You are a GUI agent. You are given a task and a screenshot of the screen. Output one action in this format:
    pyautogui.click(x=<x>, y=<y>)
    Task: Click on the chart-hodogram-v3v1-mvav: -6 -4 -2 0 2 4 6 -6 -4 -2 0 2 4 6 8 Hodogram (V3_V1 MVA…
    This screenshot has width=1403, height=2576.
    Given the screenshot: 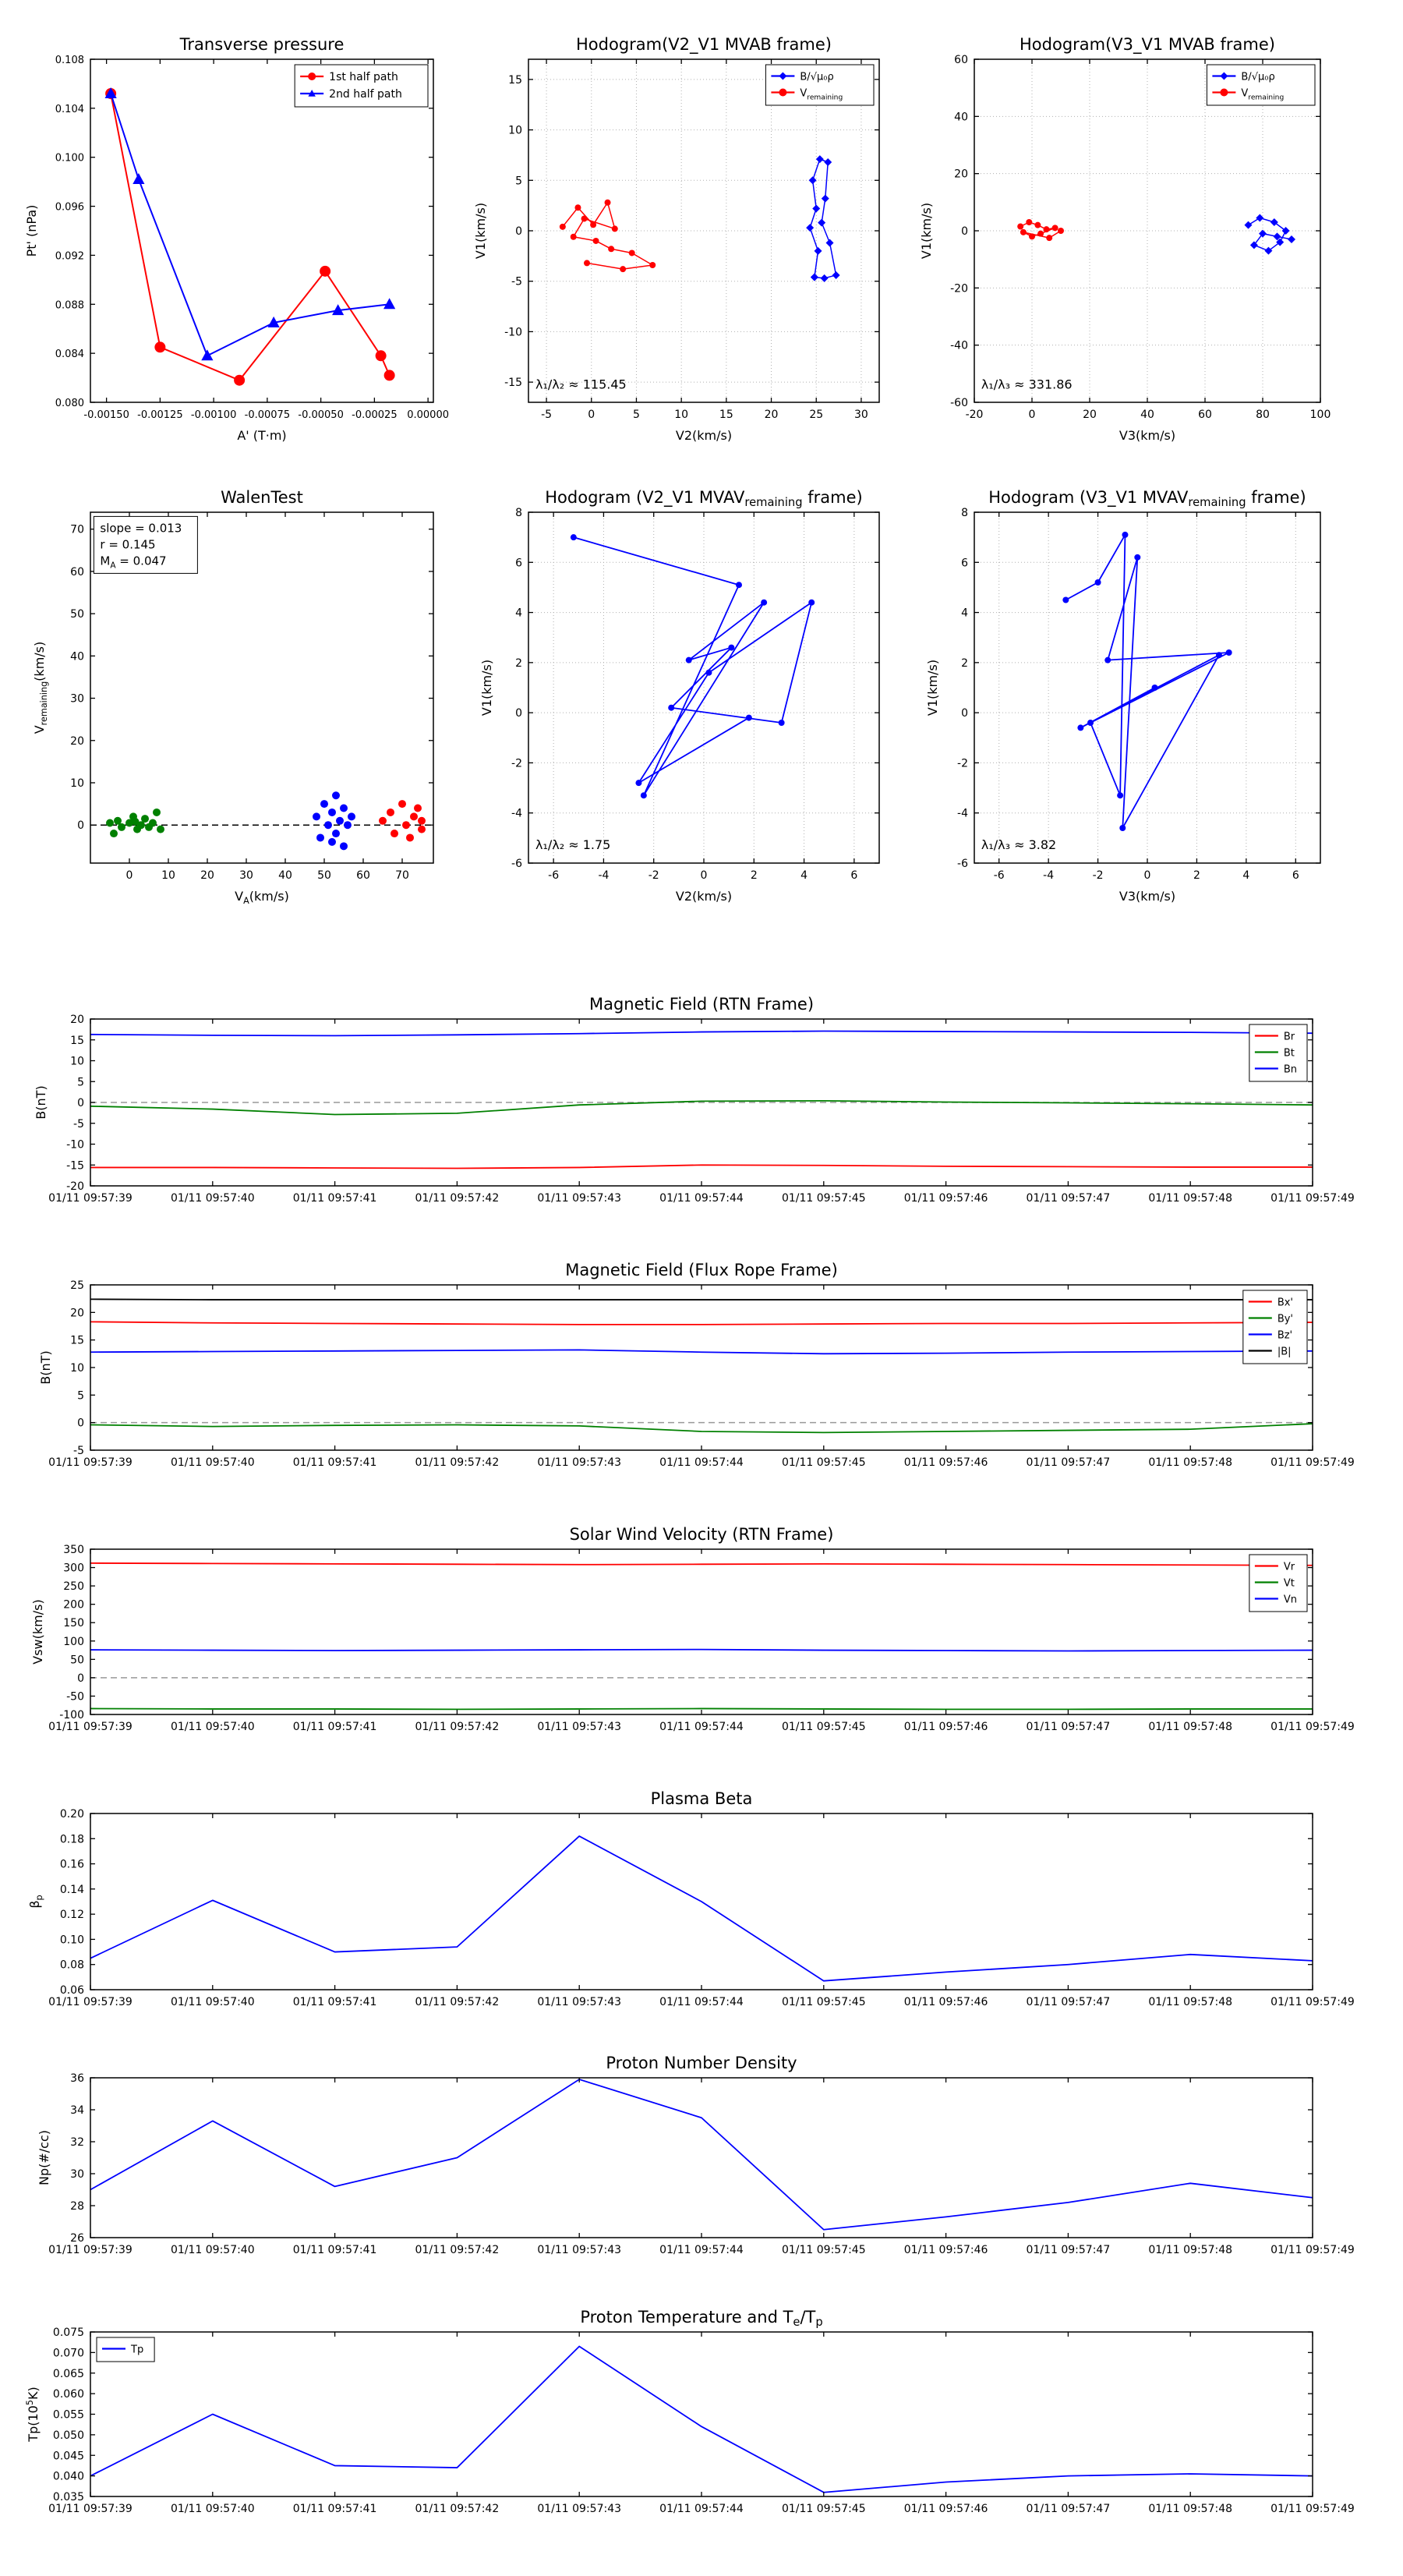 What is the action you would take?
    pyautogui.click(x=1123, y=696)
    